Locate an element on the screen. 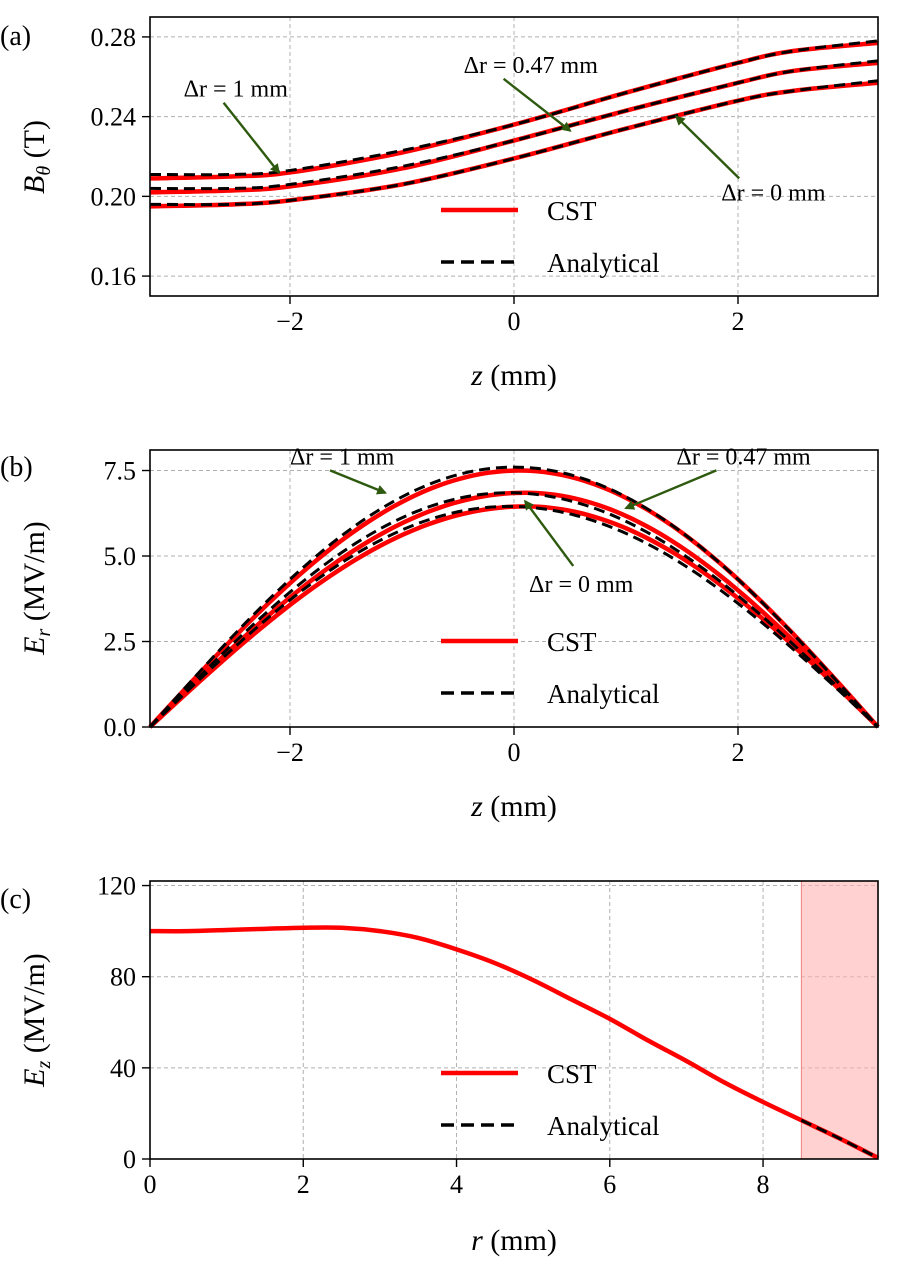 Image resolution: width=897 pixels, height=1277 pixels. panel-c-shade-layer is located at coordinates (839, 1020).